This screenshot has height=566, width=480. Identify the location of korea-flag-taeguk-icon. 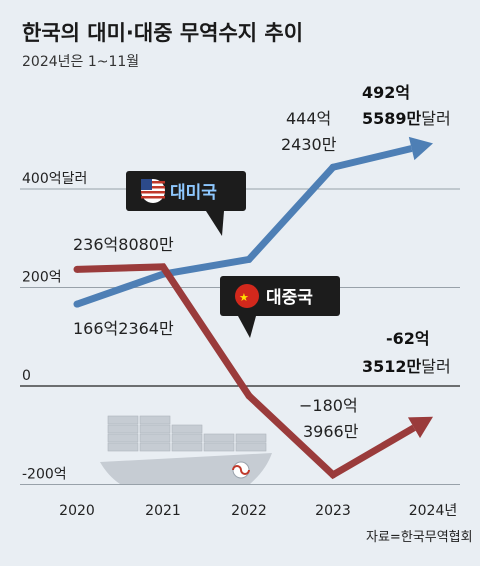
(241, 470).